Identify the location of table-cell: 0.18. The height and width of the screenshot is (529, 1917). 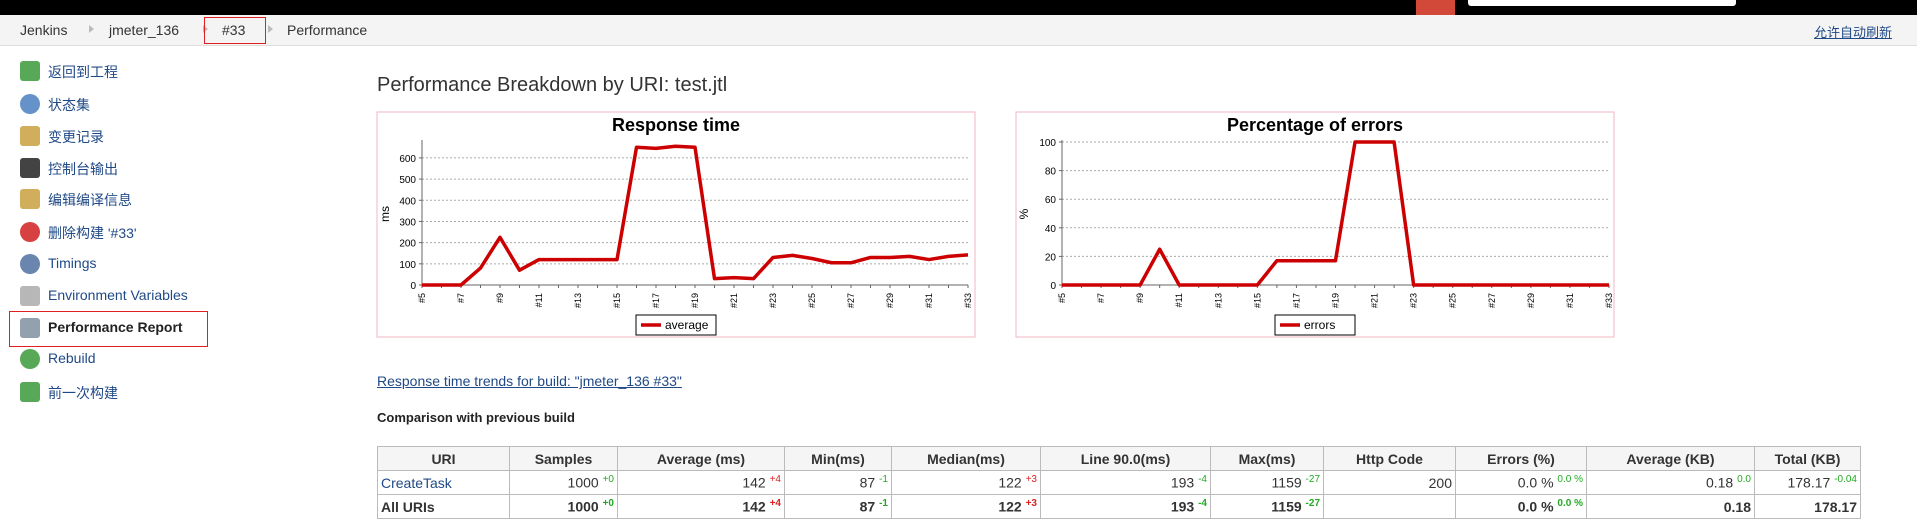
(1670, 506).